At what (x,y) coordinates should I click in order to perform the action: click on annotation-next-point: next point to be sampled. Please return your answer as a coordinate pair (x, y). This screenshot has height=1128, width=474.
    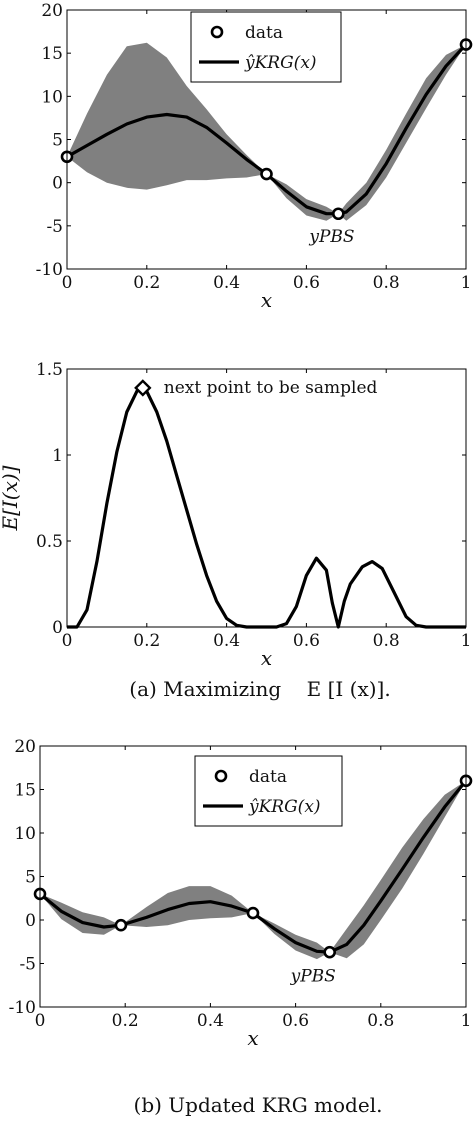
    Looking at the image, I should click on (271, 388).